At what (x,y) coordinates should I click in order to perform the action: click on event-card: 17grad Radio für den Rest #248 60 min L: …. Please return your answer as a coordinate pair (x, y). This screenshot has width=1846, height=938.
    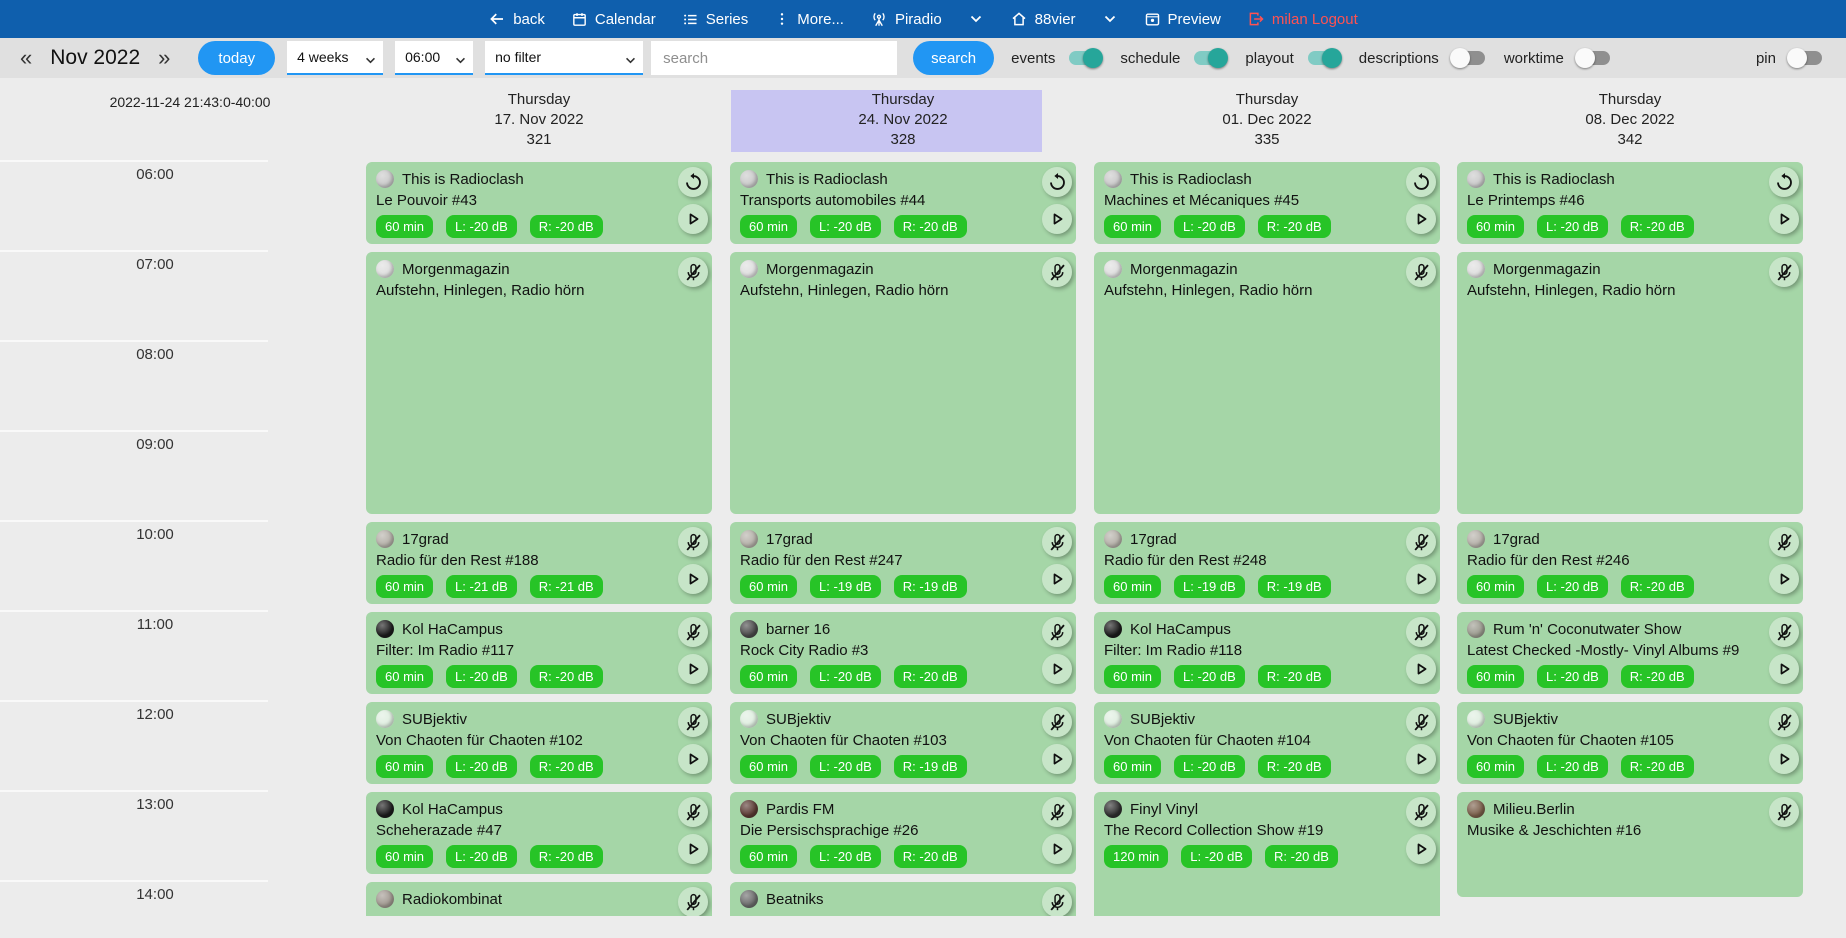
    Looking at the image, I should click on (1267, 563).